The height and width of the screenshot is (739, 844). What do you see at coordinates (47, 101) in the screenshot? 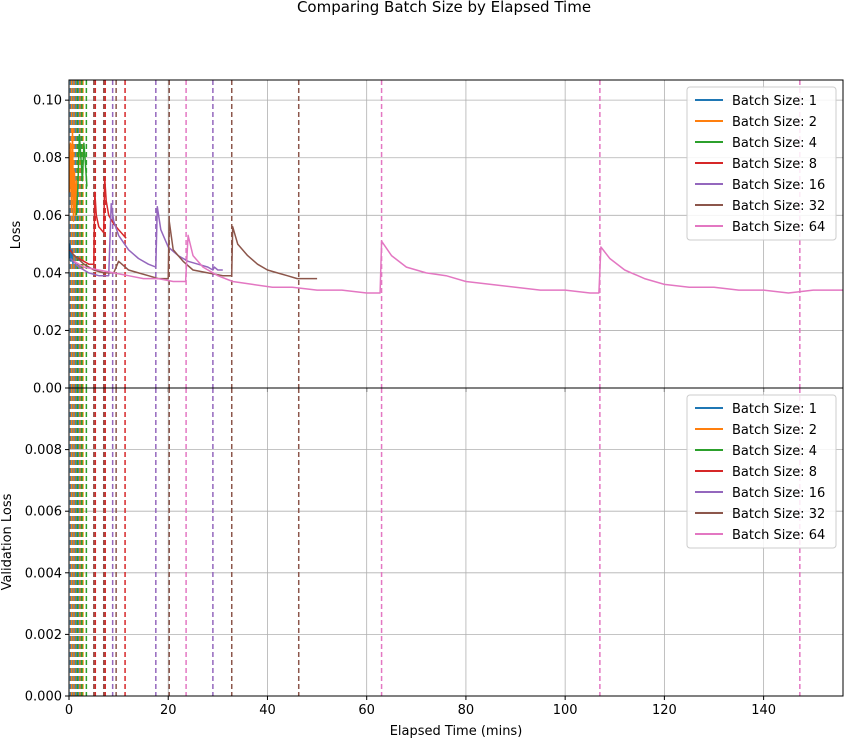
I see `y-tick-label: 0.10` at bounding box center [47, 101].